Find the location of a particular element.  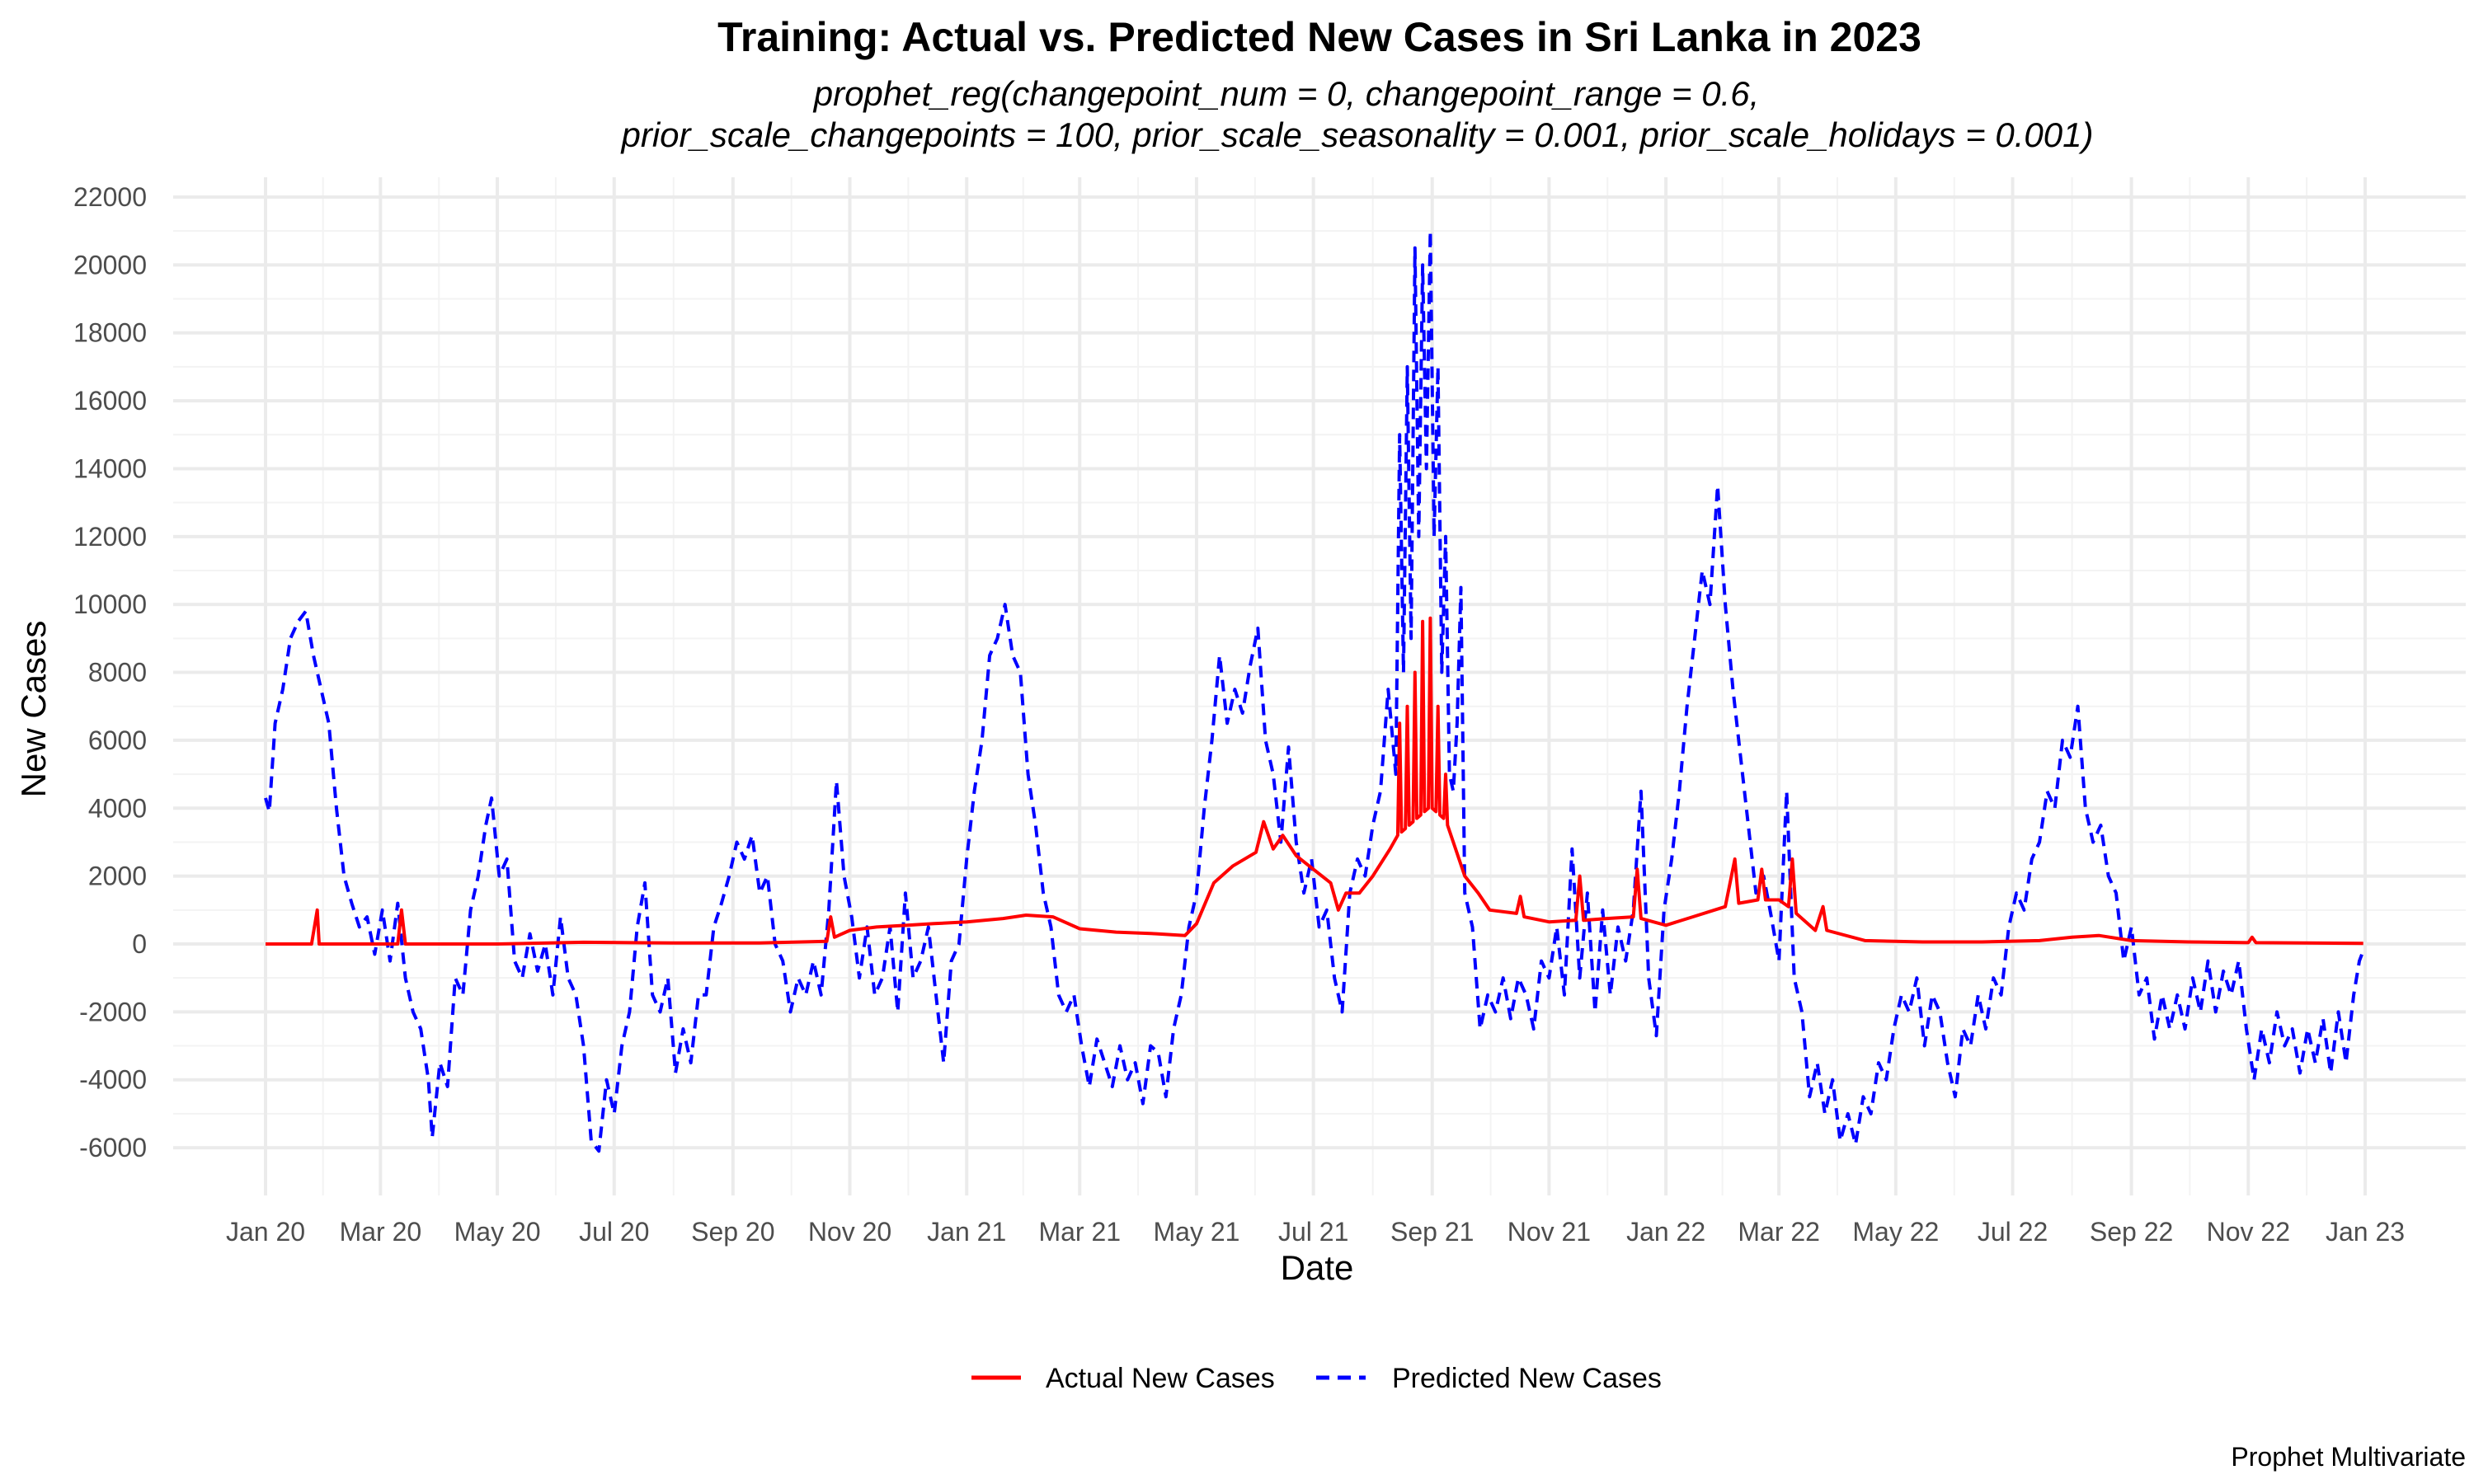

y-tick-label: 22000 is located at coordinates (110, 197).